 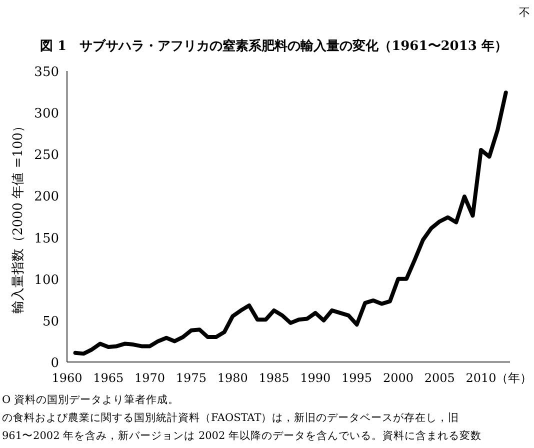 I want to click on title: 図 1 サブサハラ・アフリカの窒素系肥料の輸入量の変化（1961〜2013 年）, so click(x=274, y=46).